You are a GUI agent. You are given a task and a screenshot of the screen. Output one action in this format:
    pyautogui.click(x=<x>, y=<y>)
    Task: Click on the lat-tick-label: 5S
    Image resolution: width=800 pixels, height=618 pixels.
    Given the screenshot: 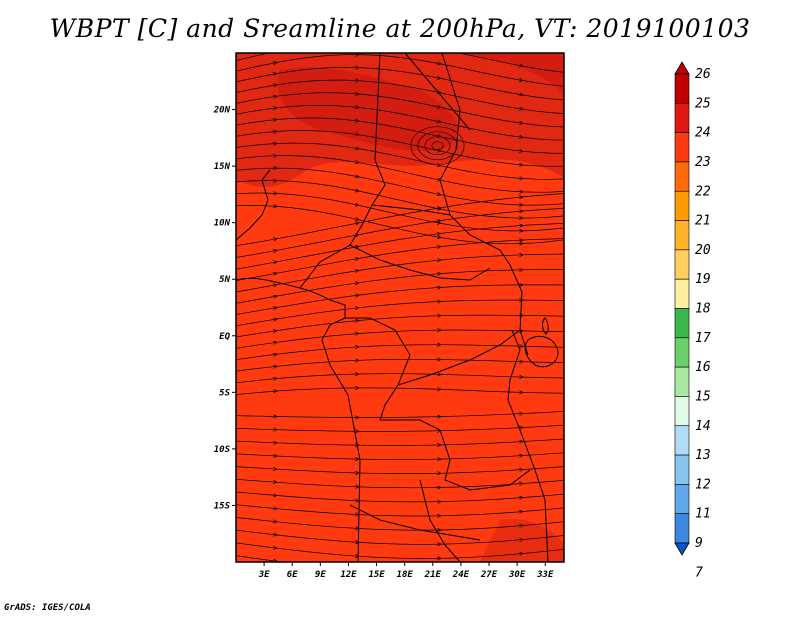 What is the action you would take?
    pyautogui.click(x=224, y=393)
    